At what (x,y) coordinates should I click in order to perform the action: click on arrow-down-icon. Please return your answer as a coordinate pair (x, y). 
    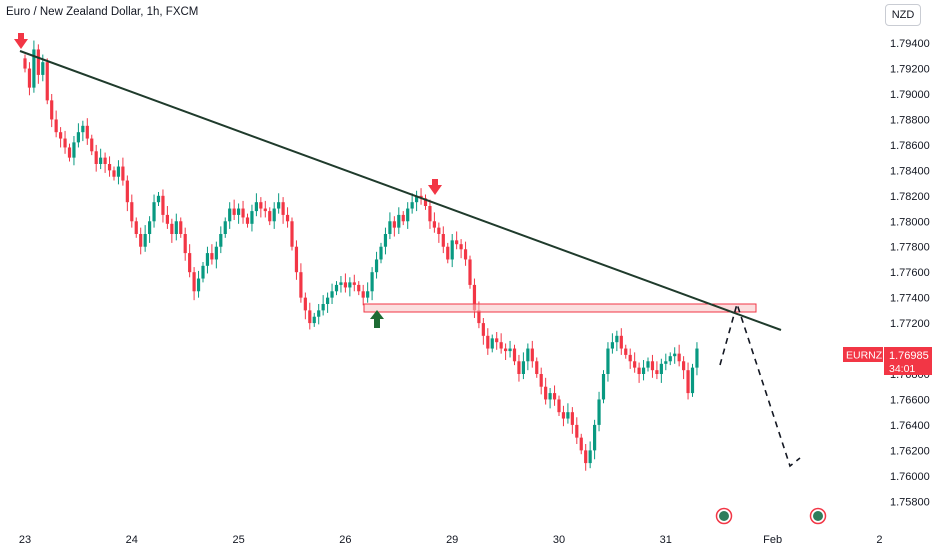
    Looking at the image, I should click on (21, 41).